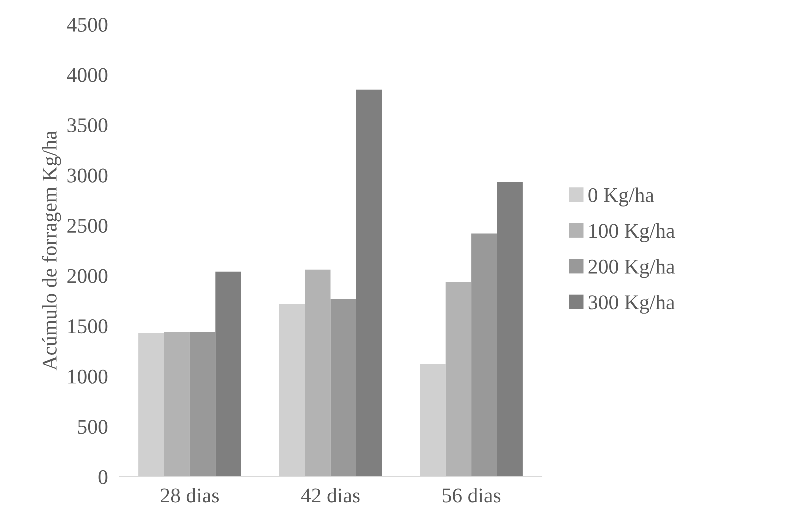 This screenshot has height=523, width=797. What do you see at coordinates (88, 327) in the screenshot?
I see `y-tick-label: 1500` at bounding box center [88, 327].